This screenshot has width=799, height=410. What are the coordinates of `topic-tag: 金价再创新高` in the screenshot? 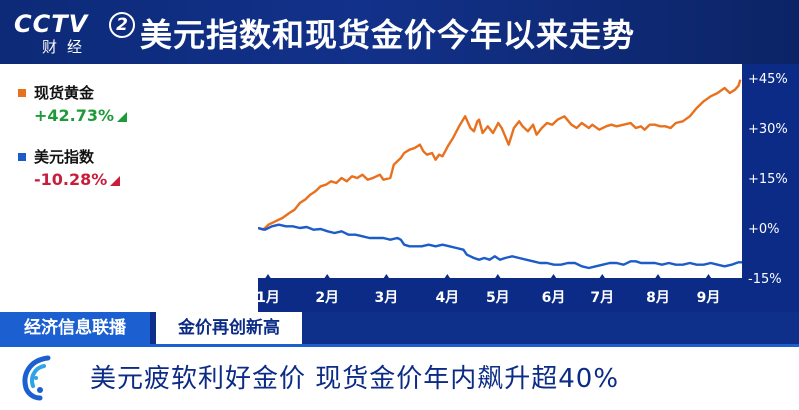 It's located at (229, 328).